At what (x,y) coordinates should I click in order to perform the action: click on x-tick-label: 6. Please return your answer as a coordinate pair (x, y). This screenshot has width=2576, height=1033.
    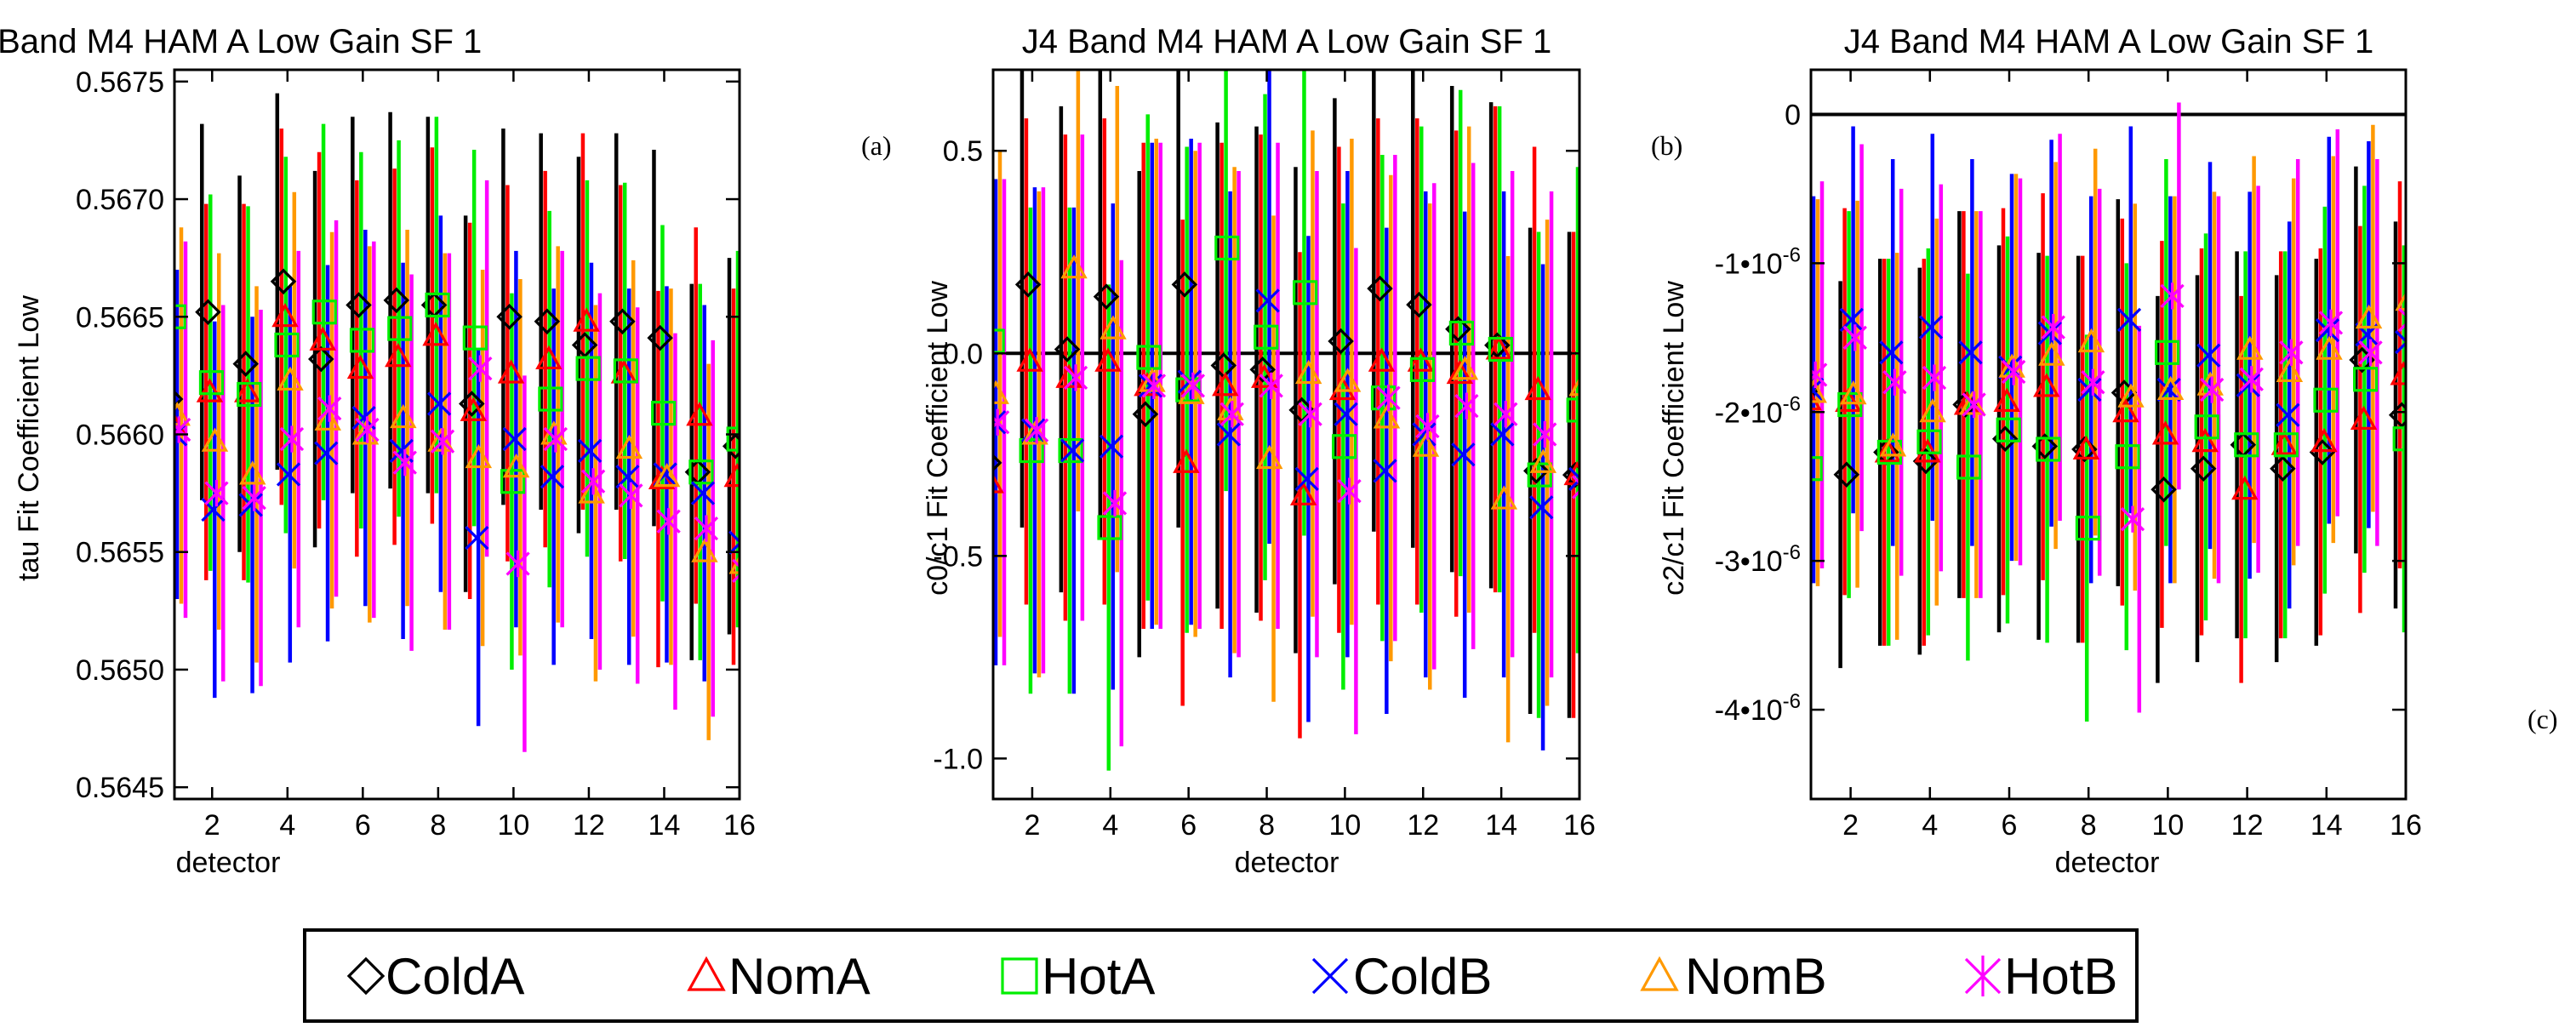
    Looking at the image, I should click on (1188, 825).